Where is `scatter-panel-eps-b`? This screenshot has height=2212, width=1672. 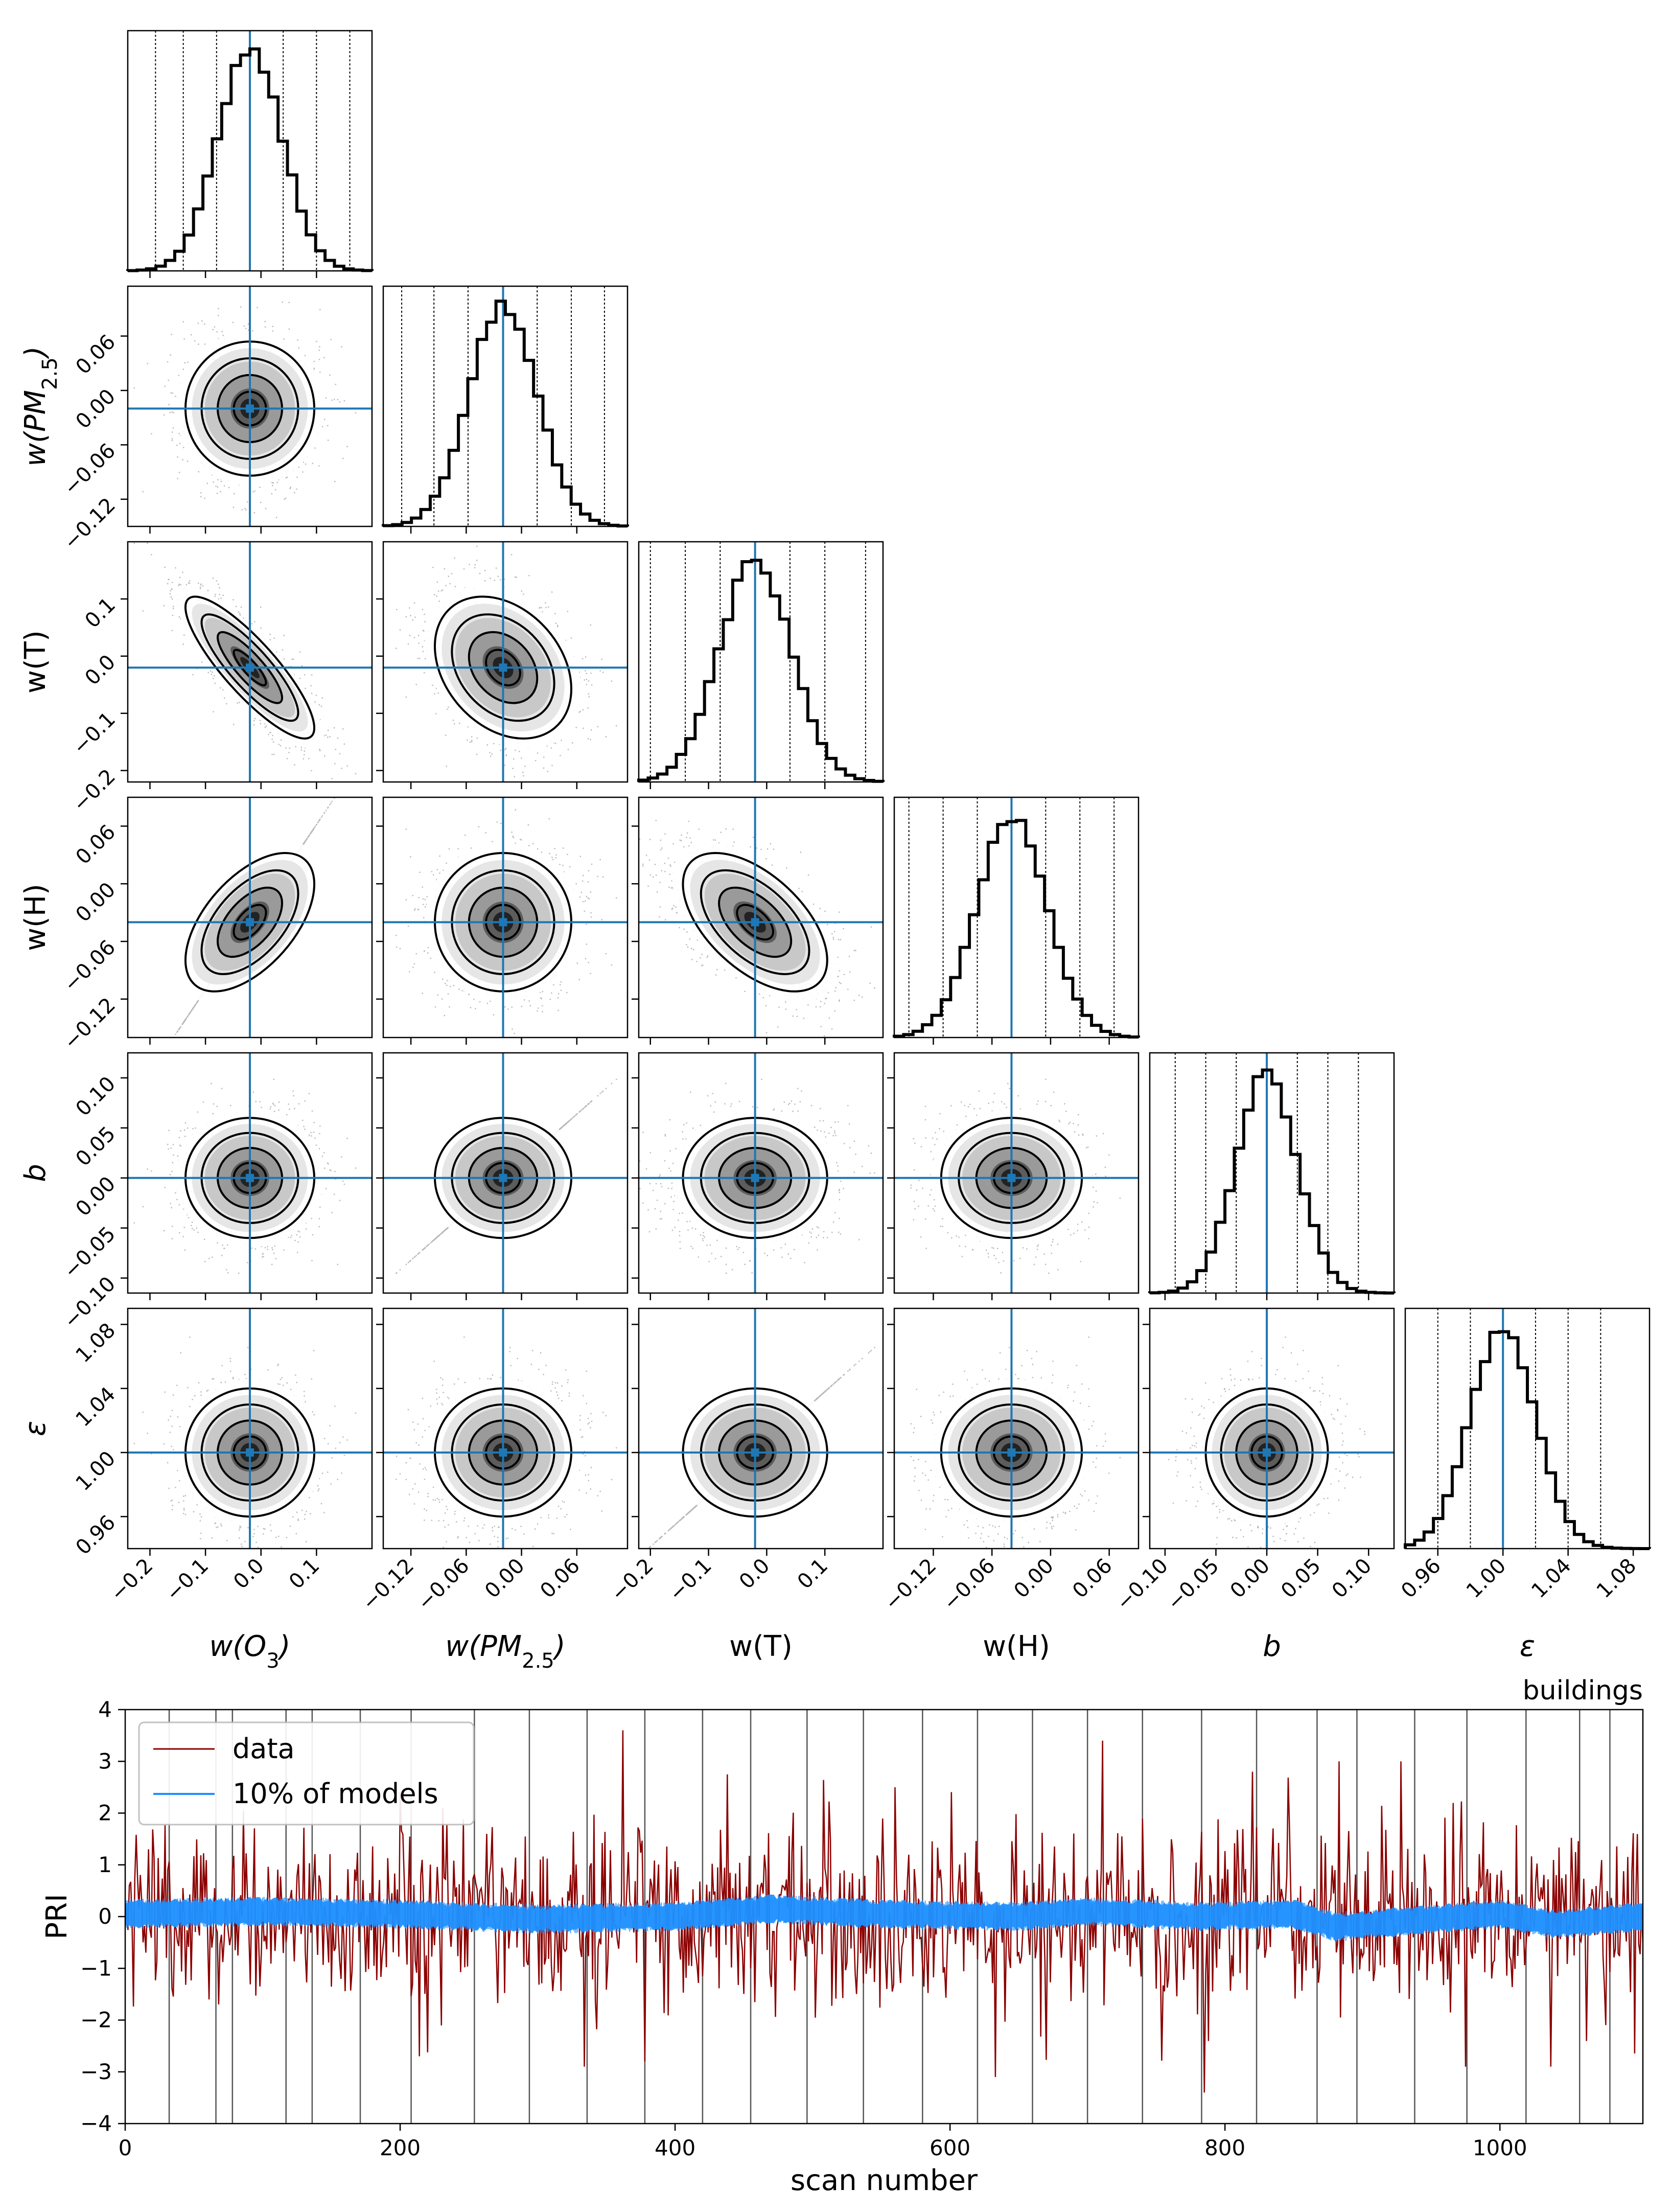
scatter-panel-eps-b is located at coordinates (1269, 1431).